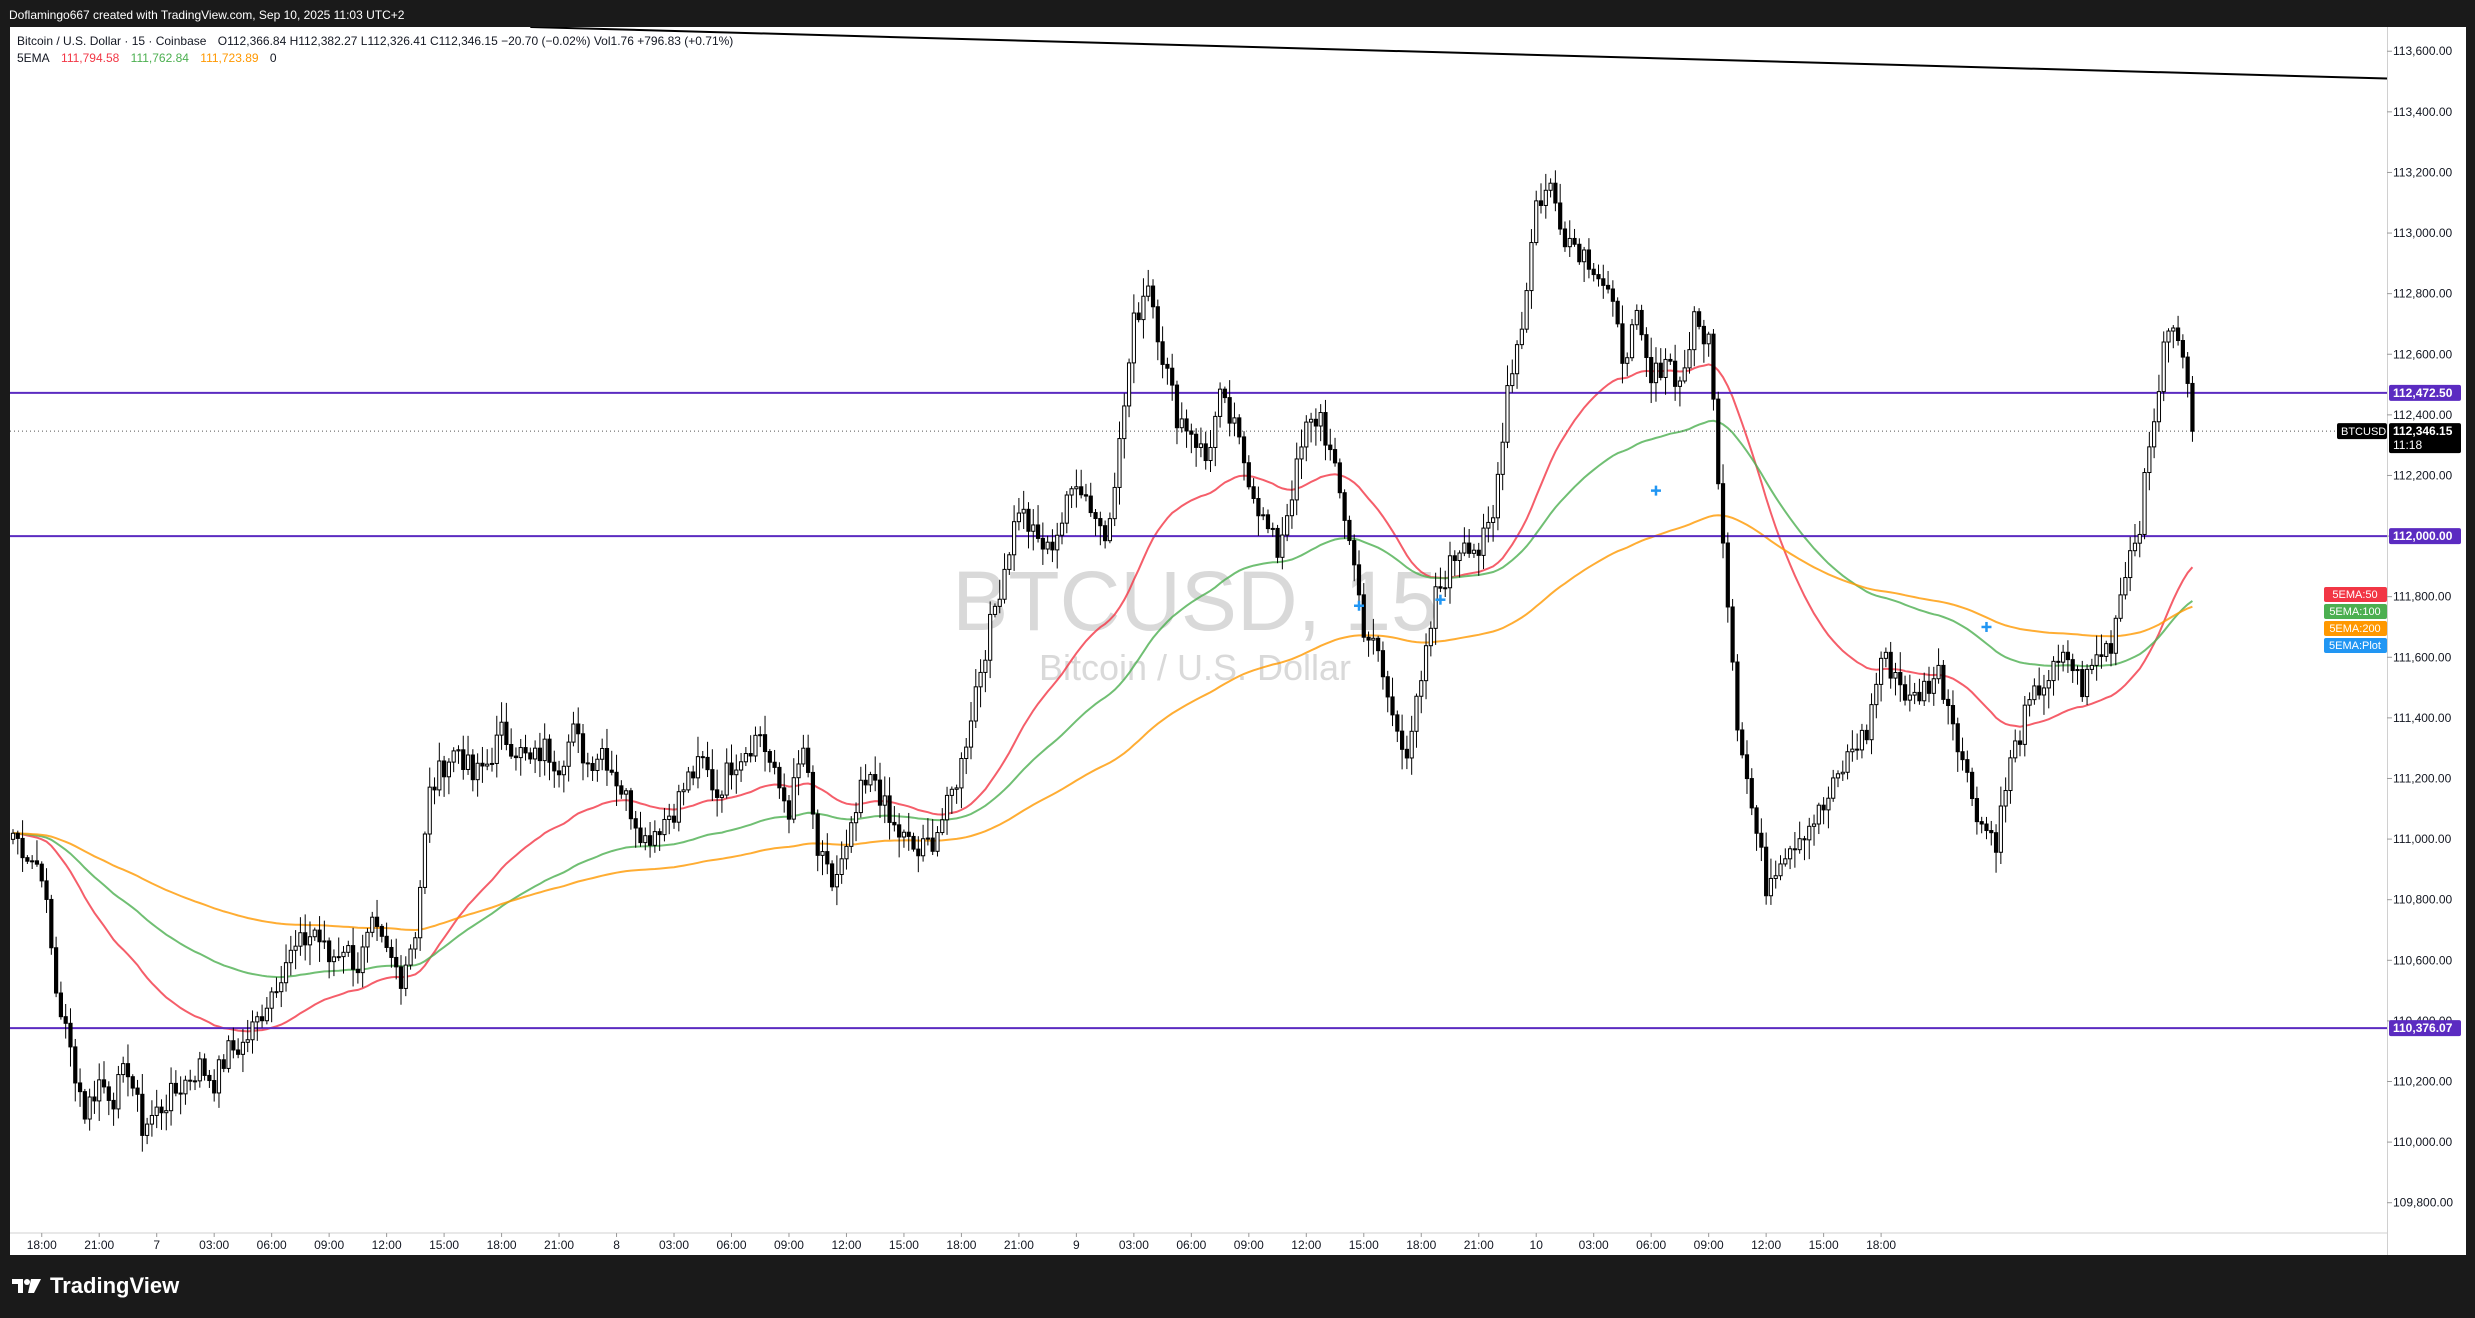 The height and width of the screenshot is (1318, 2475). What do you see at coordinates (904, 1245) in the screenshot?
I see `x-tick-label: 15:00` at bounding box center [904, 1245].